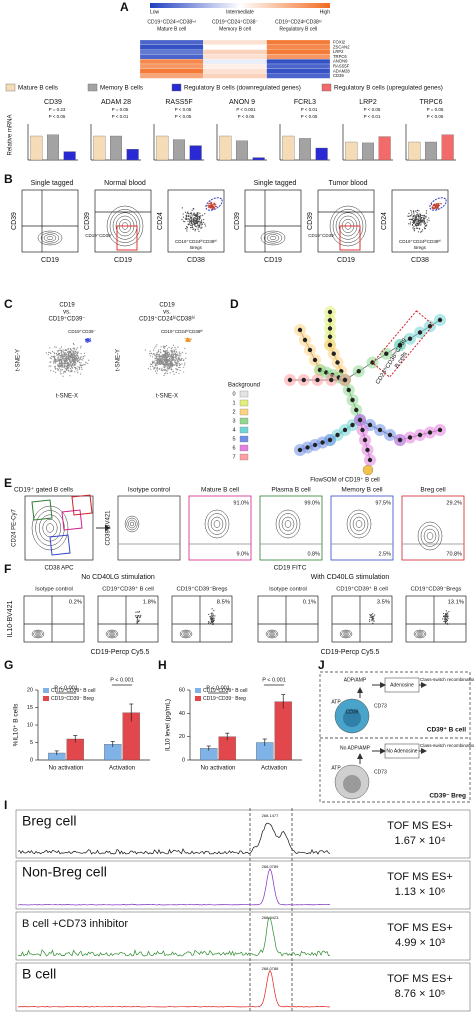  What do you see at coordinates (350, 577) in the screenshot?
I see `group-title: With CD40LG stimulation` at bounding box center [350, 577].